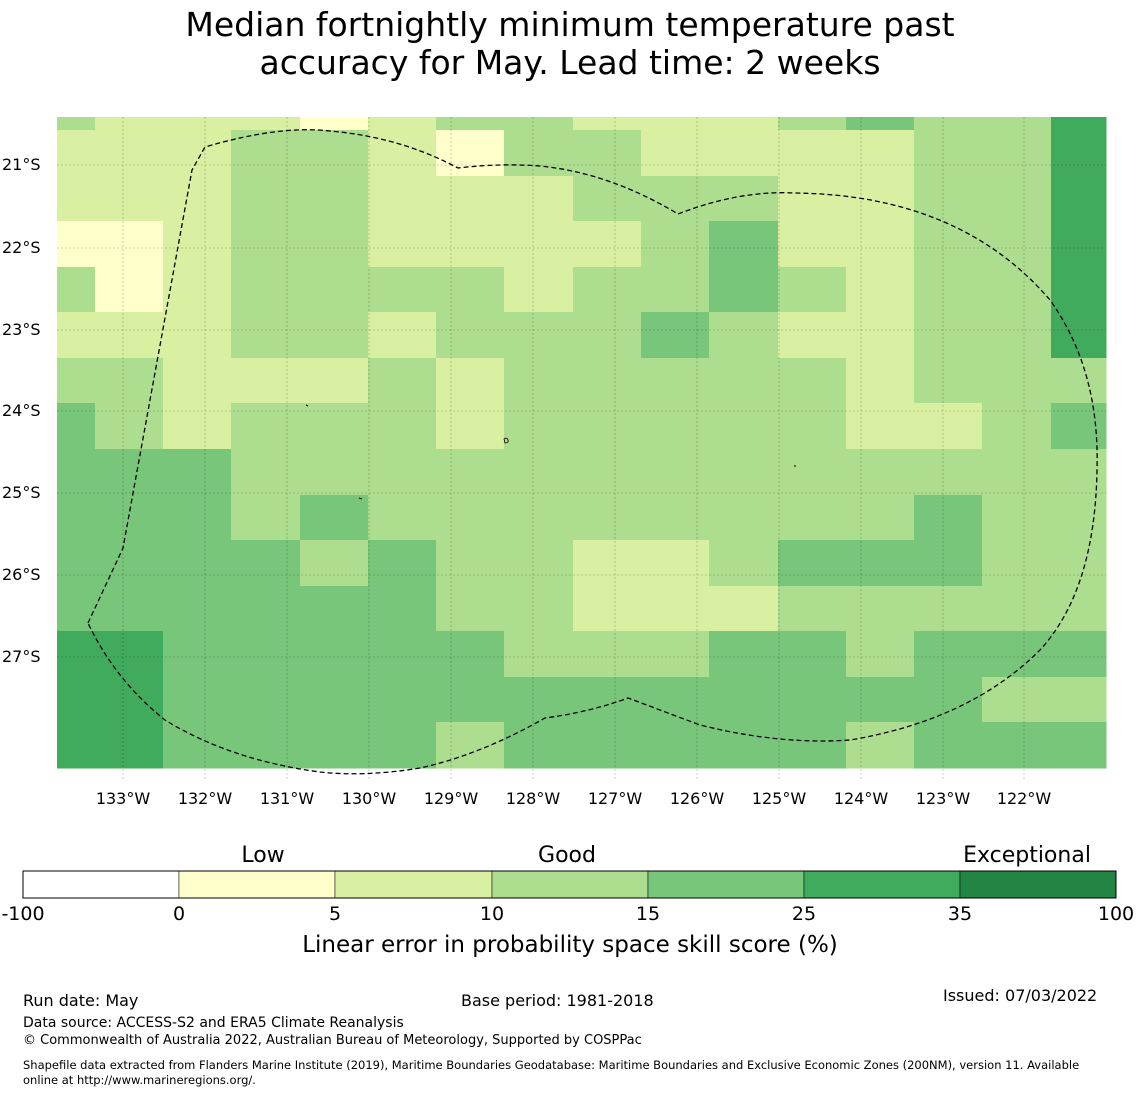 This screenshot has width=1140, height=1095. I want to click on longitude-label: 123°W, so click(943, 798).